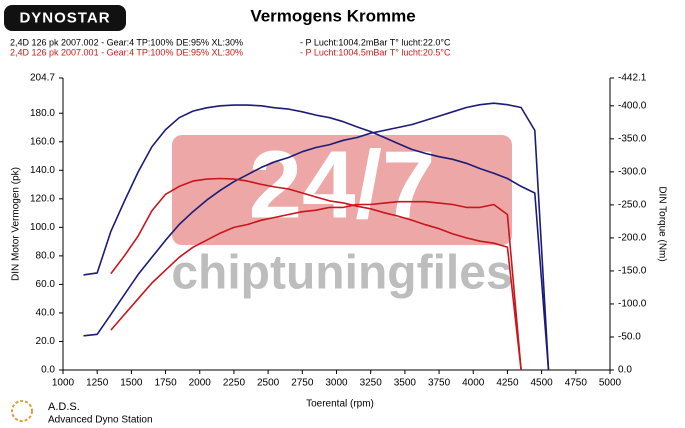 The width and height of the screenshot is (685, 428). Describe the element at coordinates (42, 227) in the screenshot. I see `y-tick-label: 100.0` at that location.